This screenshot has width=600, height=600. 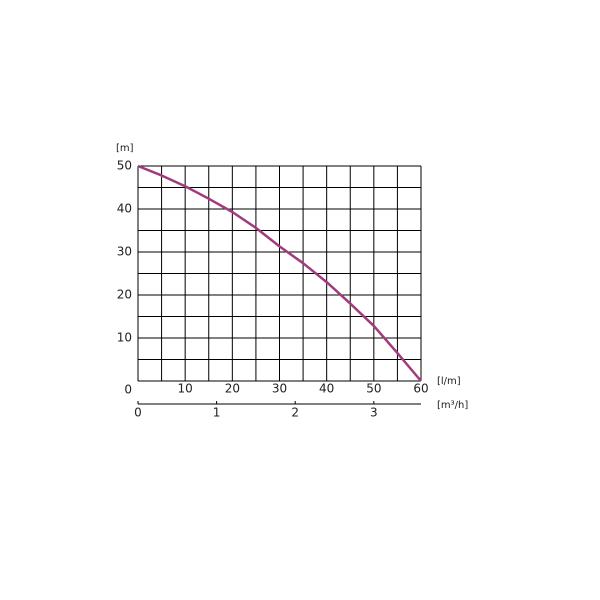 What do you see at coordinates (128, 390) in the screenshot?
I see `y-tick-label: 0` at bounding box center [128, 390].